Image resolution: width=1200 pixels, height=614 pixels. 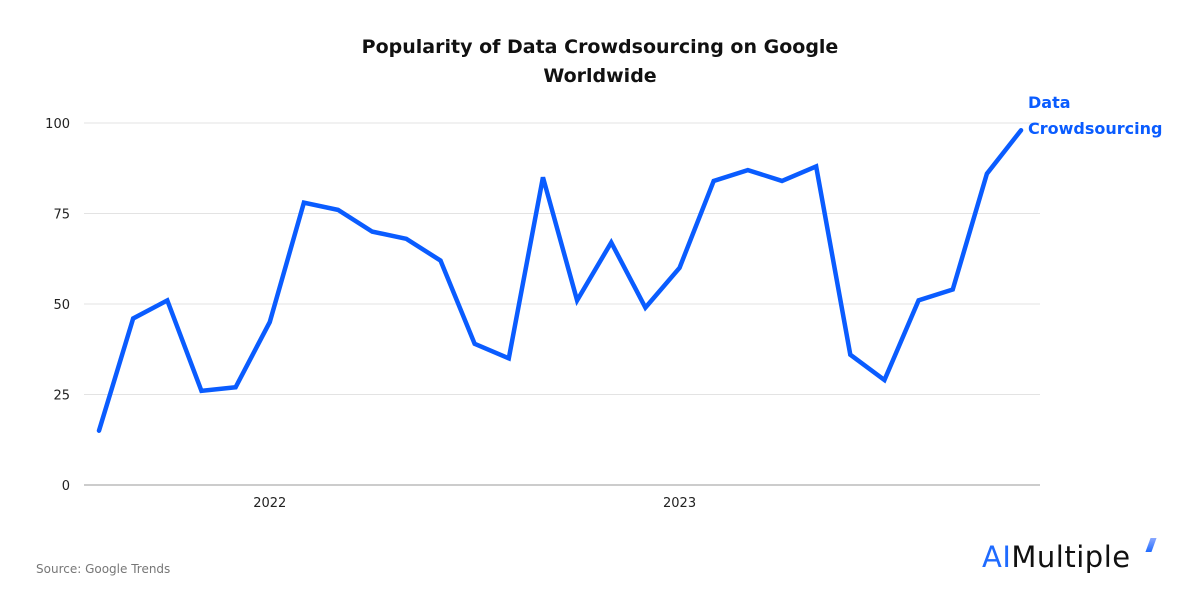 What do you see at coordinates (66, 486) in the screenshot?
I see `y-tick-label: 0` at bounding box center [66, 486].